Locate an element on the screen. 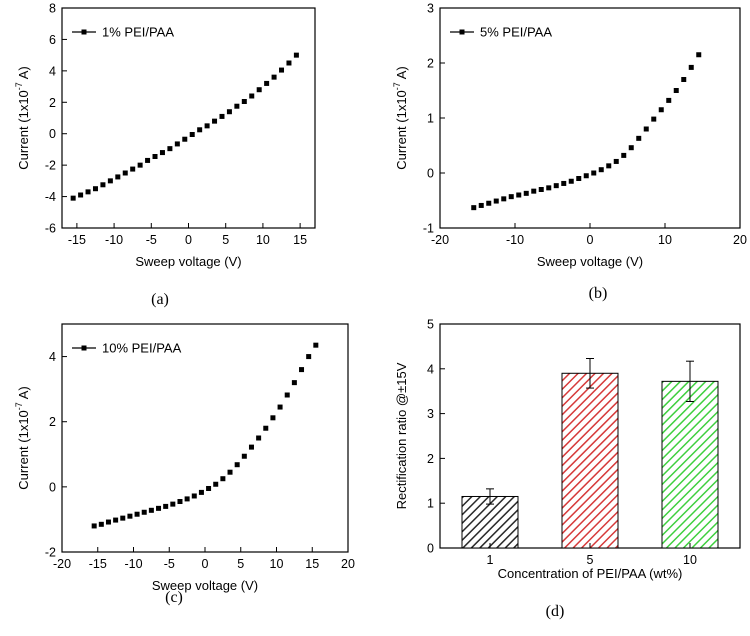 This screenshot has height=636, width=750. x-tick-label: 1 is located at coordinates (490, 560).